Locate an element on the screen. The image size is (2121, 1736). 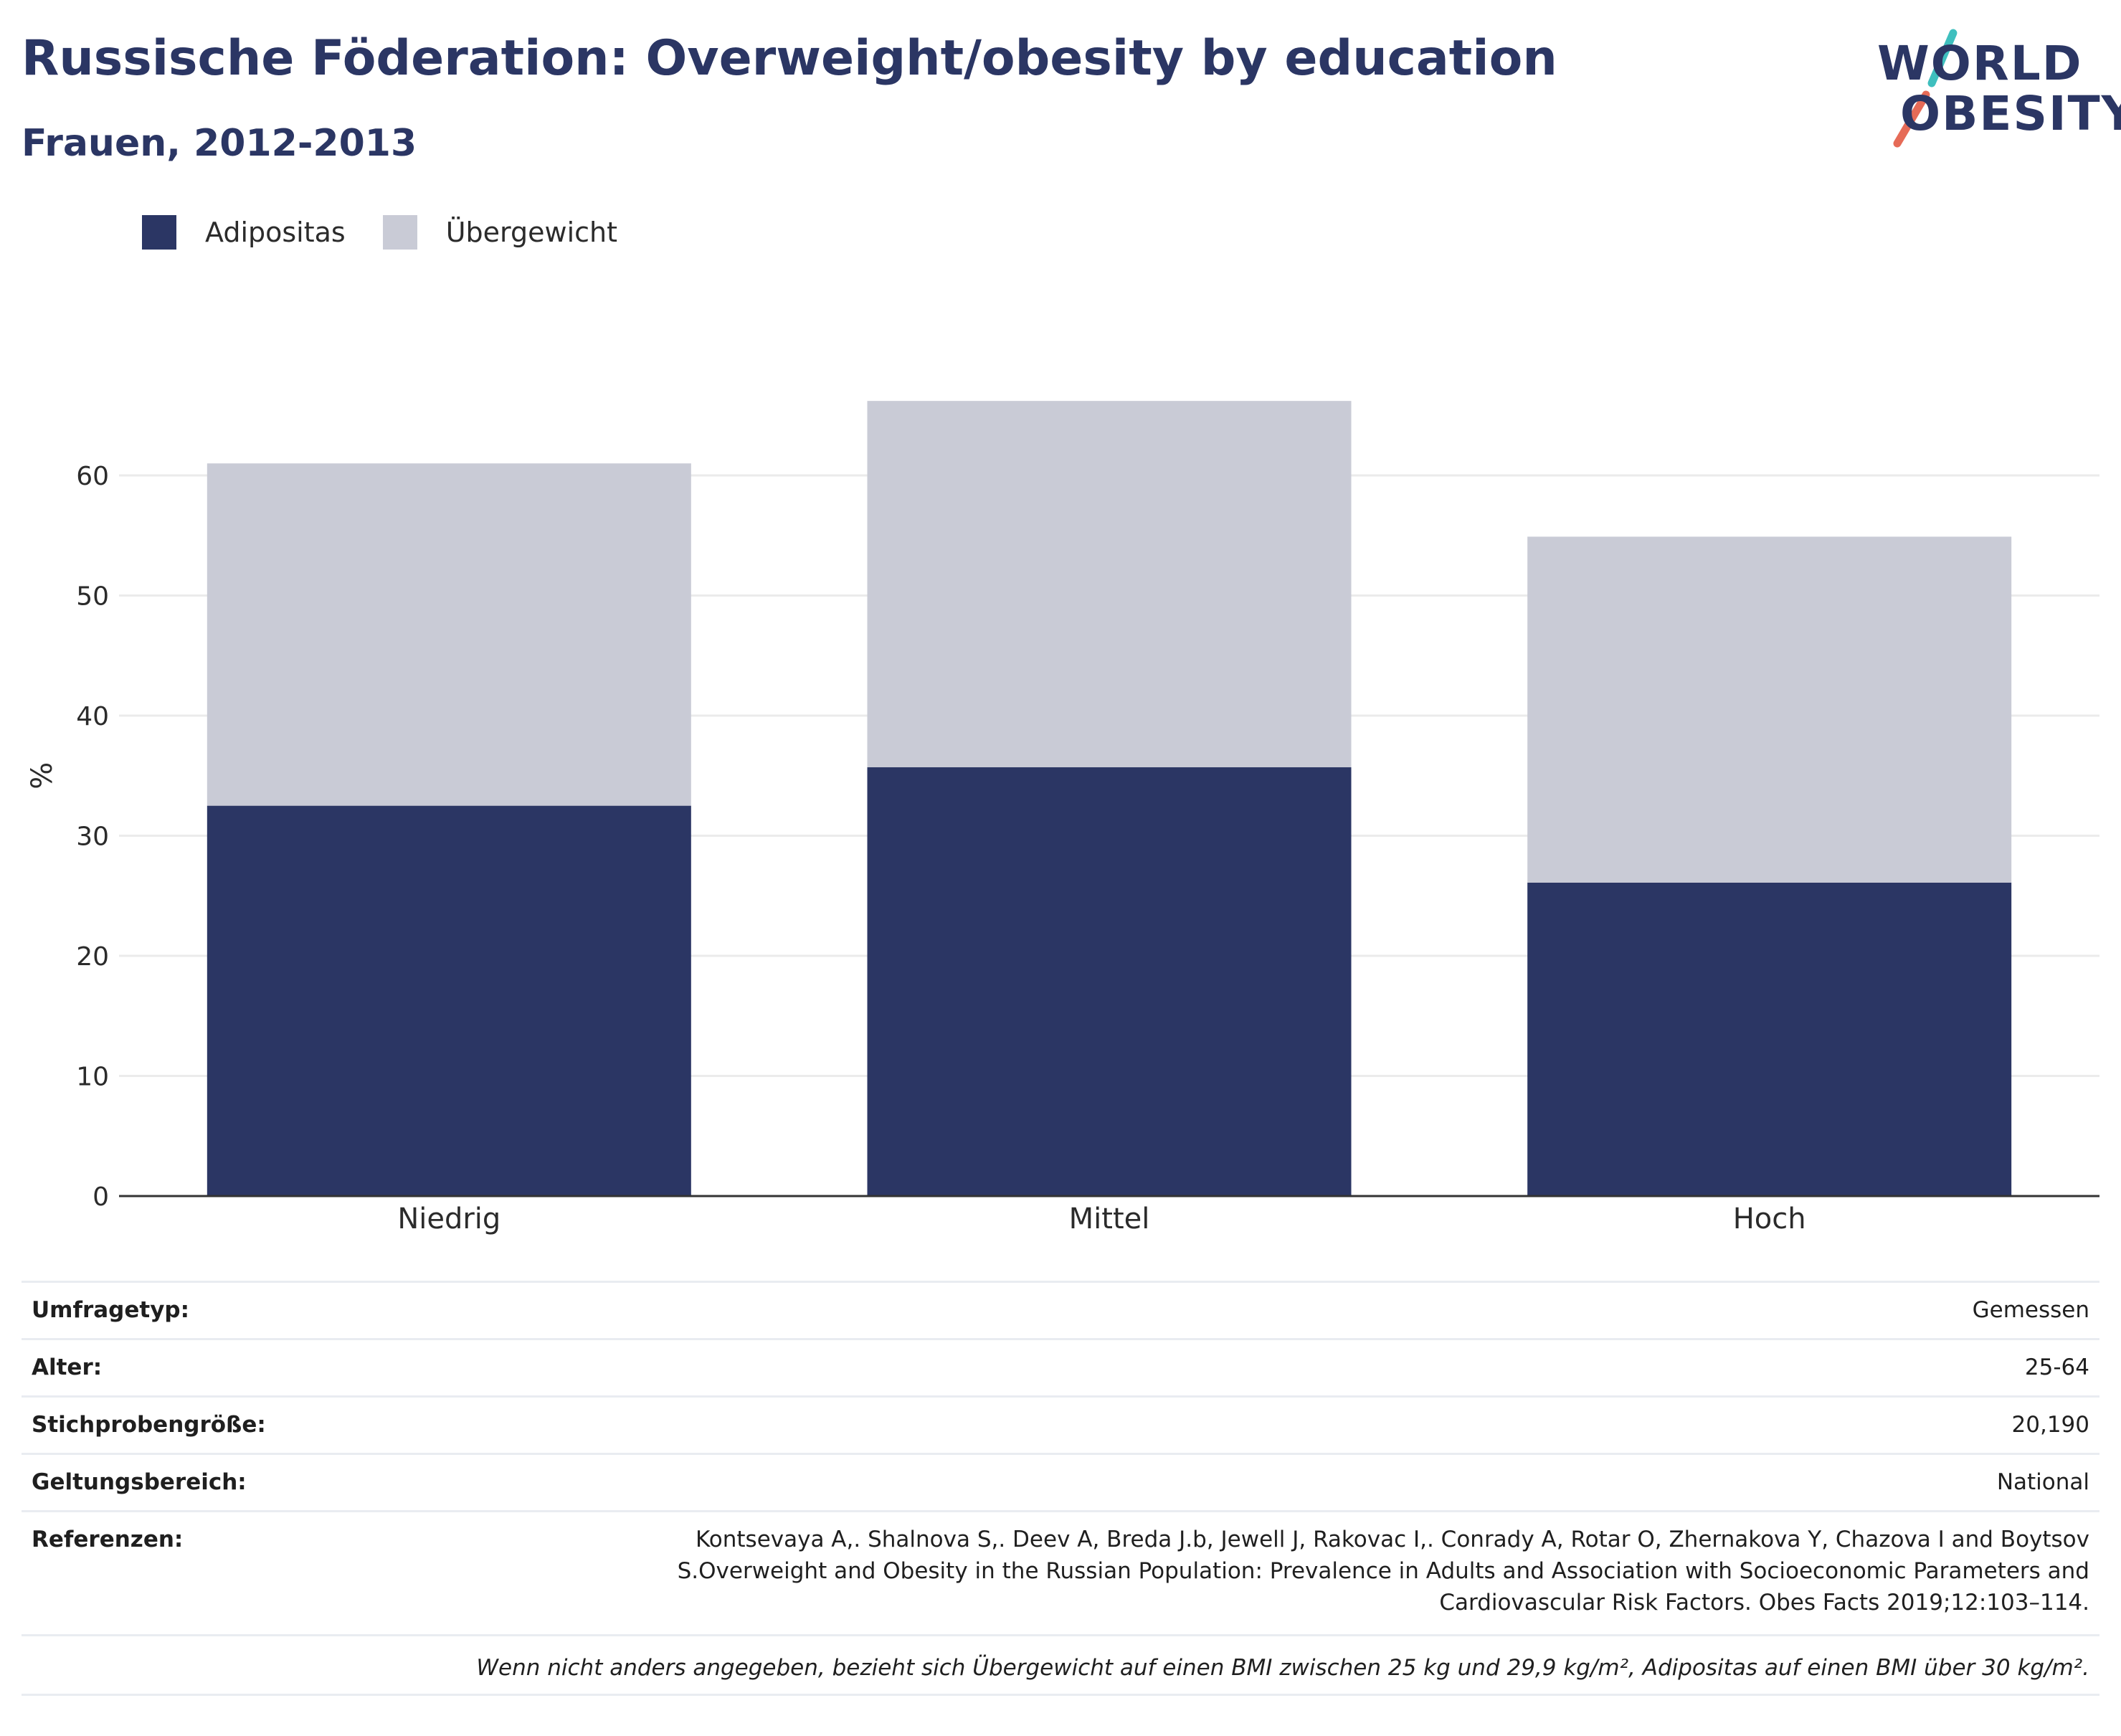
bar-adipositas-mittel is located at coordinates (1109, 982).